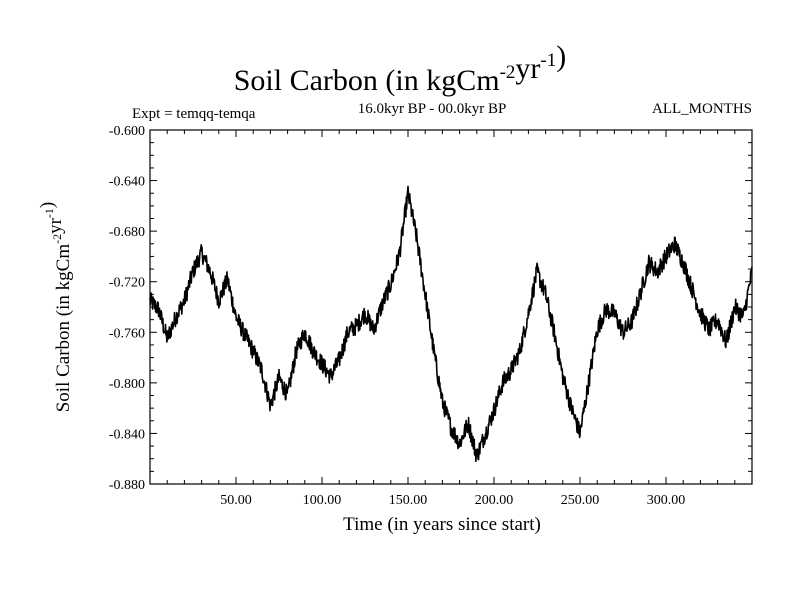 The height and width of the screenshot is (600, 800). I want to click on x-tick-label: 100.00, so click(322, 500).